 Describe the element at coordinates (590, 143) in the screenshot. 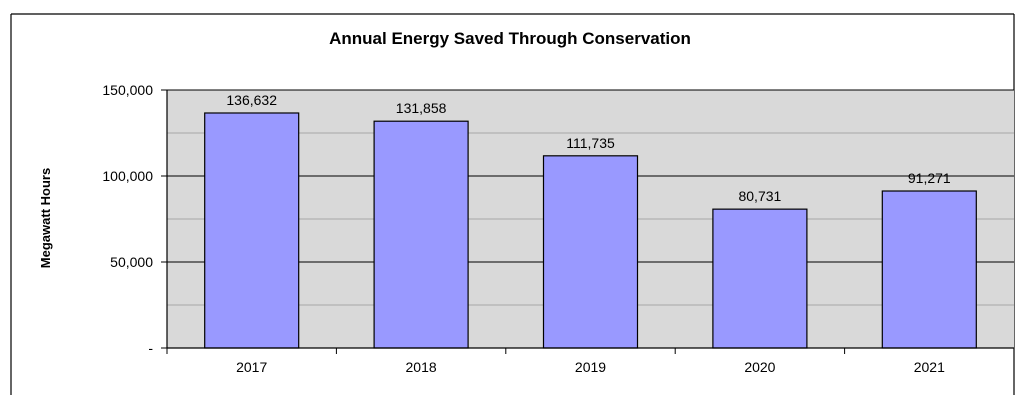

I see `data-label-2019: 111,735` at that location.